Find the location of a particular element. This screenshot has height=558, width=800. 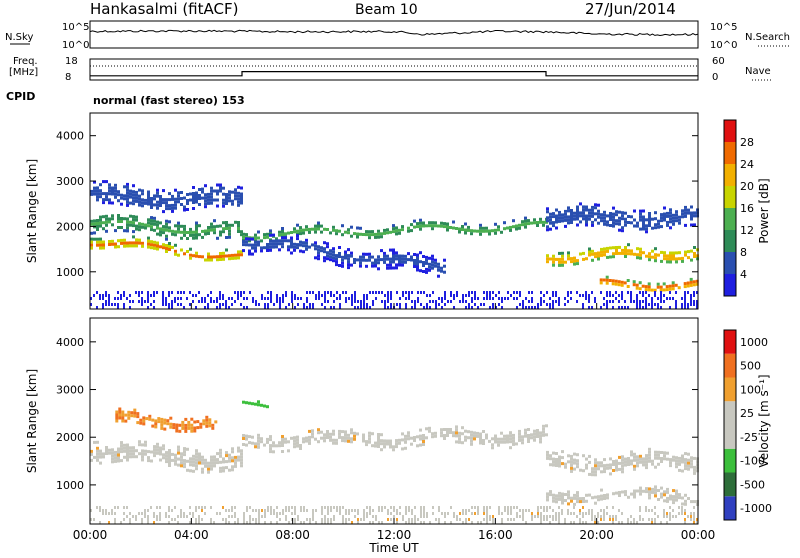

noise-right-tick-top: 10^5 is located at coordinates (723, 27).